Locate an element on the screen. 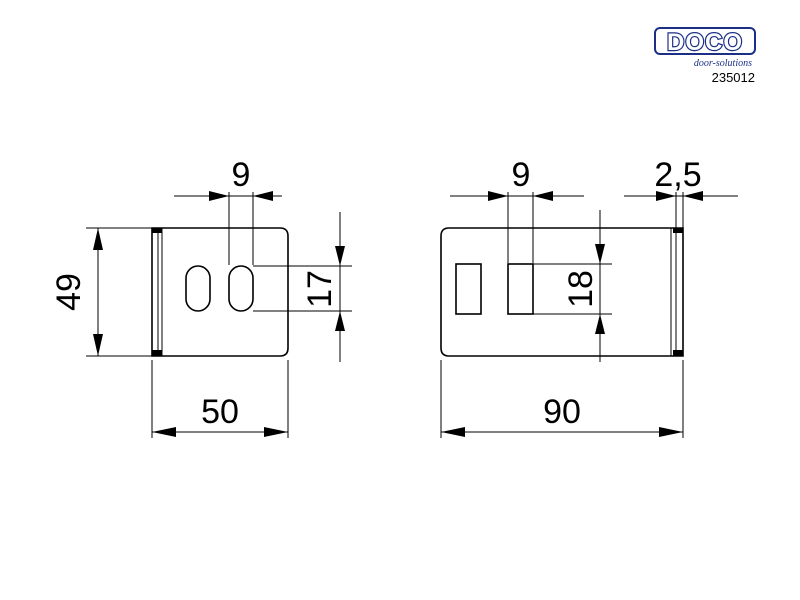 Image resolution: width=800 pixels, height=600 pixels. right-slot-height-label: 18 is located at coordinates (581, 289).